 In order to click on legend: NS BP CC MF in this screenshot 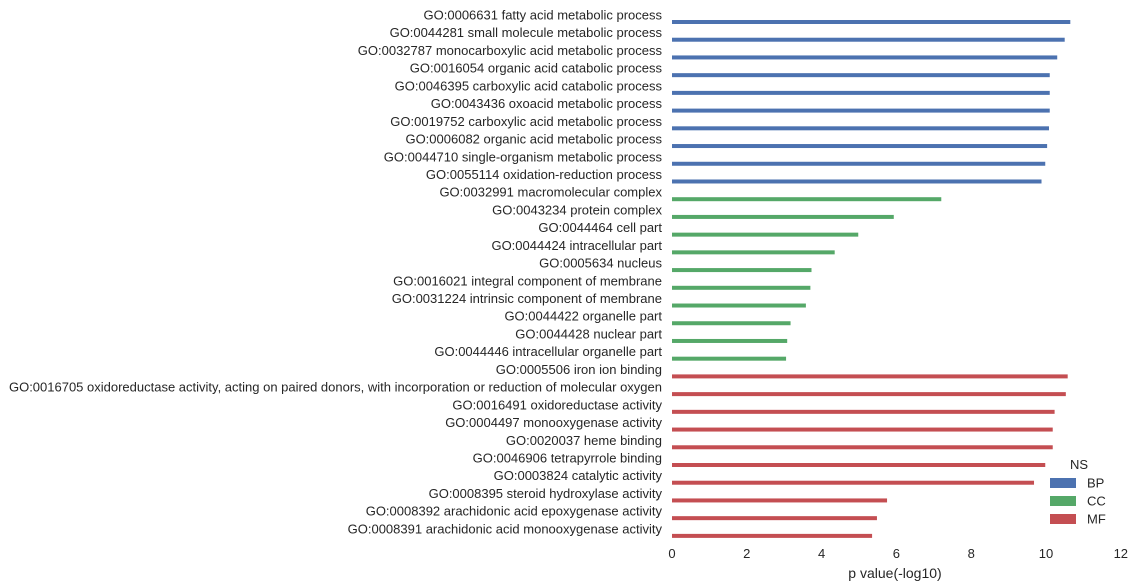, I will do `click(1078, 492)`.